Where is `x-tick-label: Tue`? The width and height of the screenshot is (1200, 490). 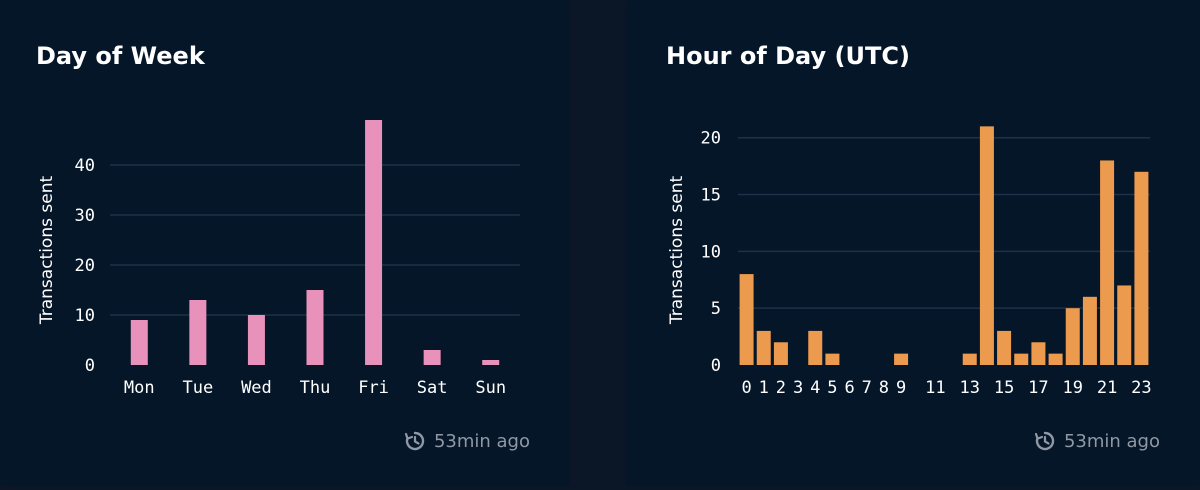 x-tick-label: Tue is located at coordinates (197, 388).